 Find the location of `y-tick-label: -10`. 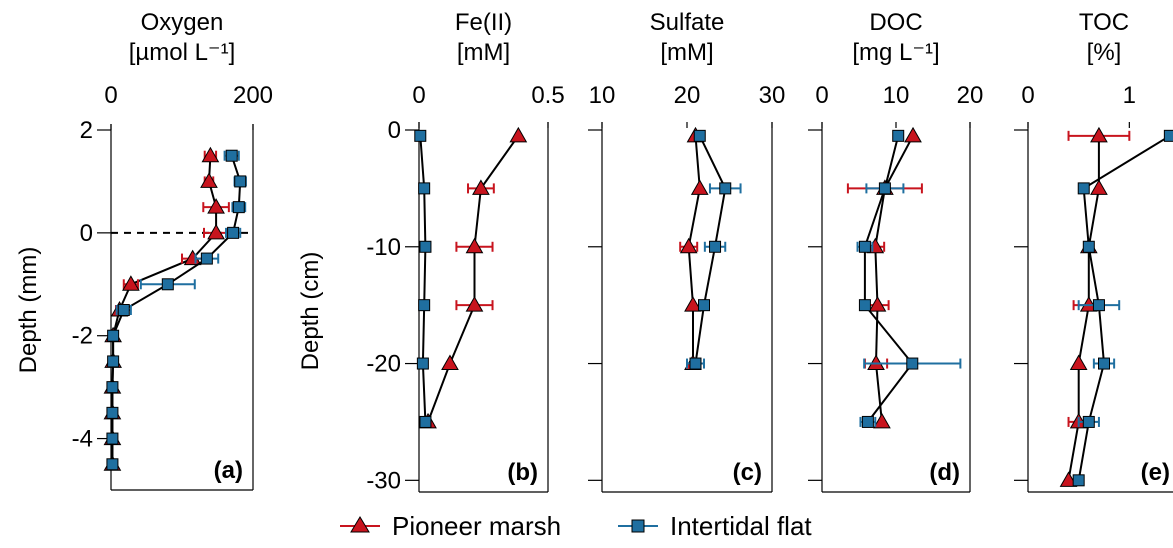

y-tick-label: -10 is located at coordinates (383, 247).